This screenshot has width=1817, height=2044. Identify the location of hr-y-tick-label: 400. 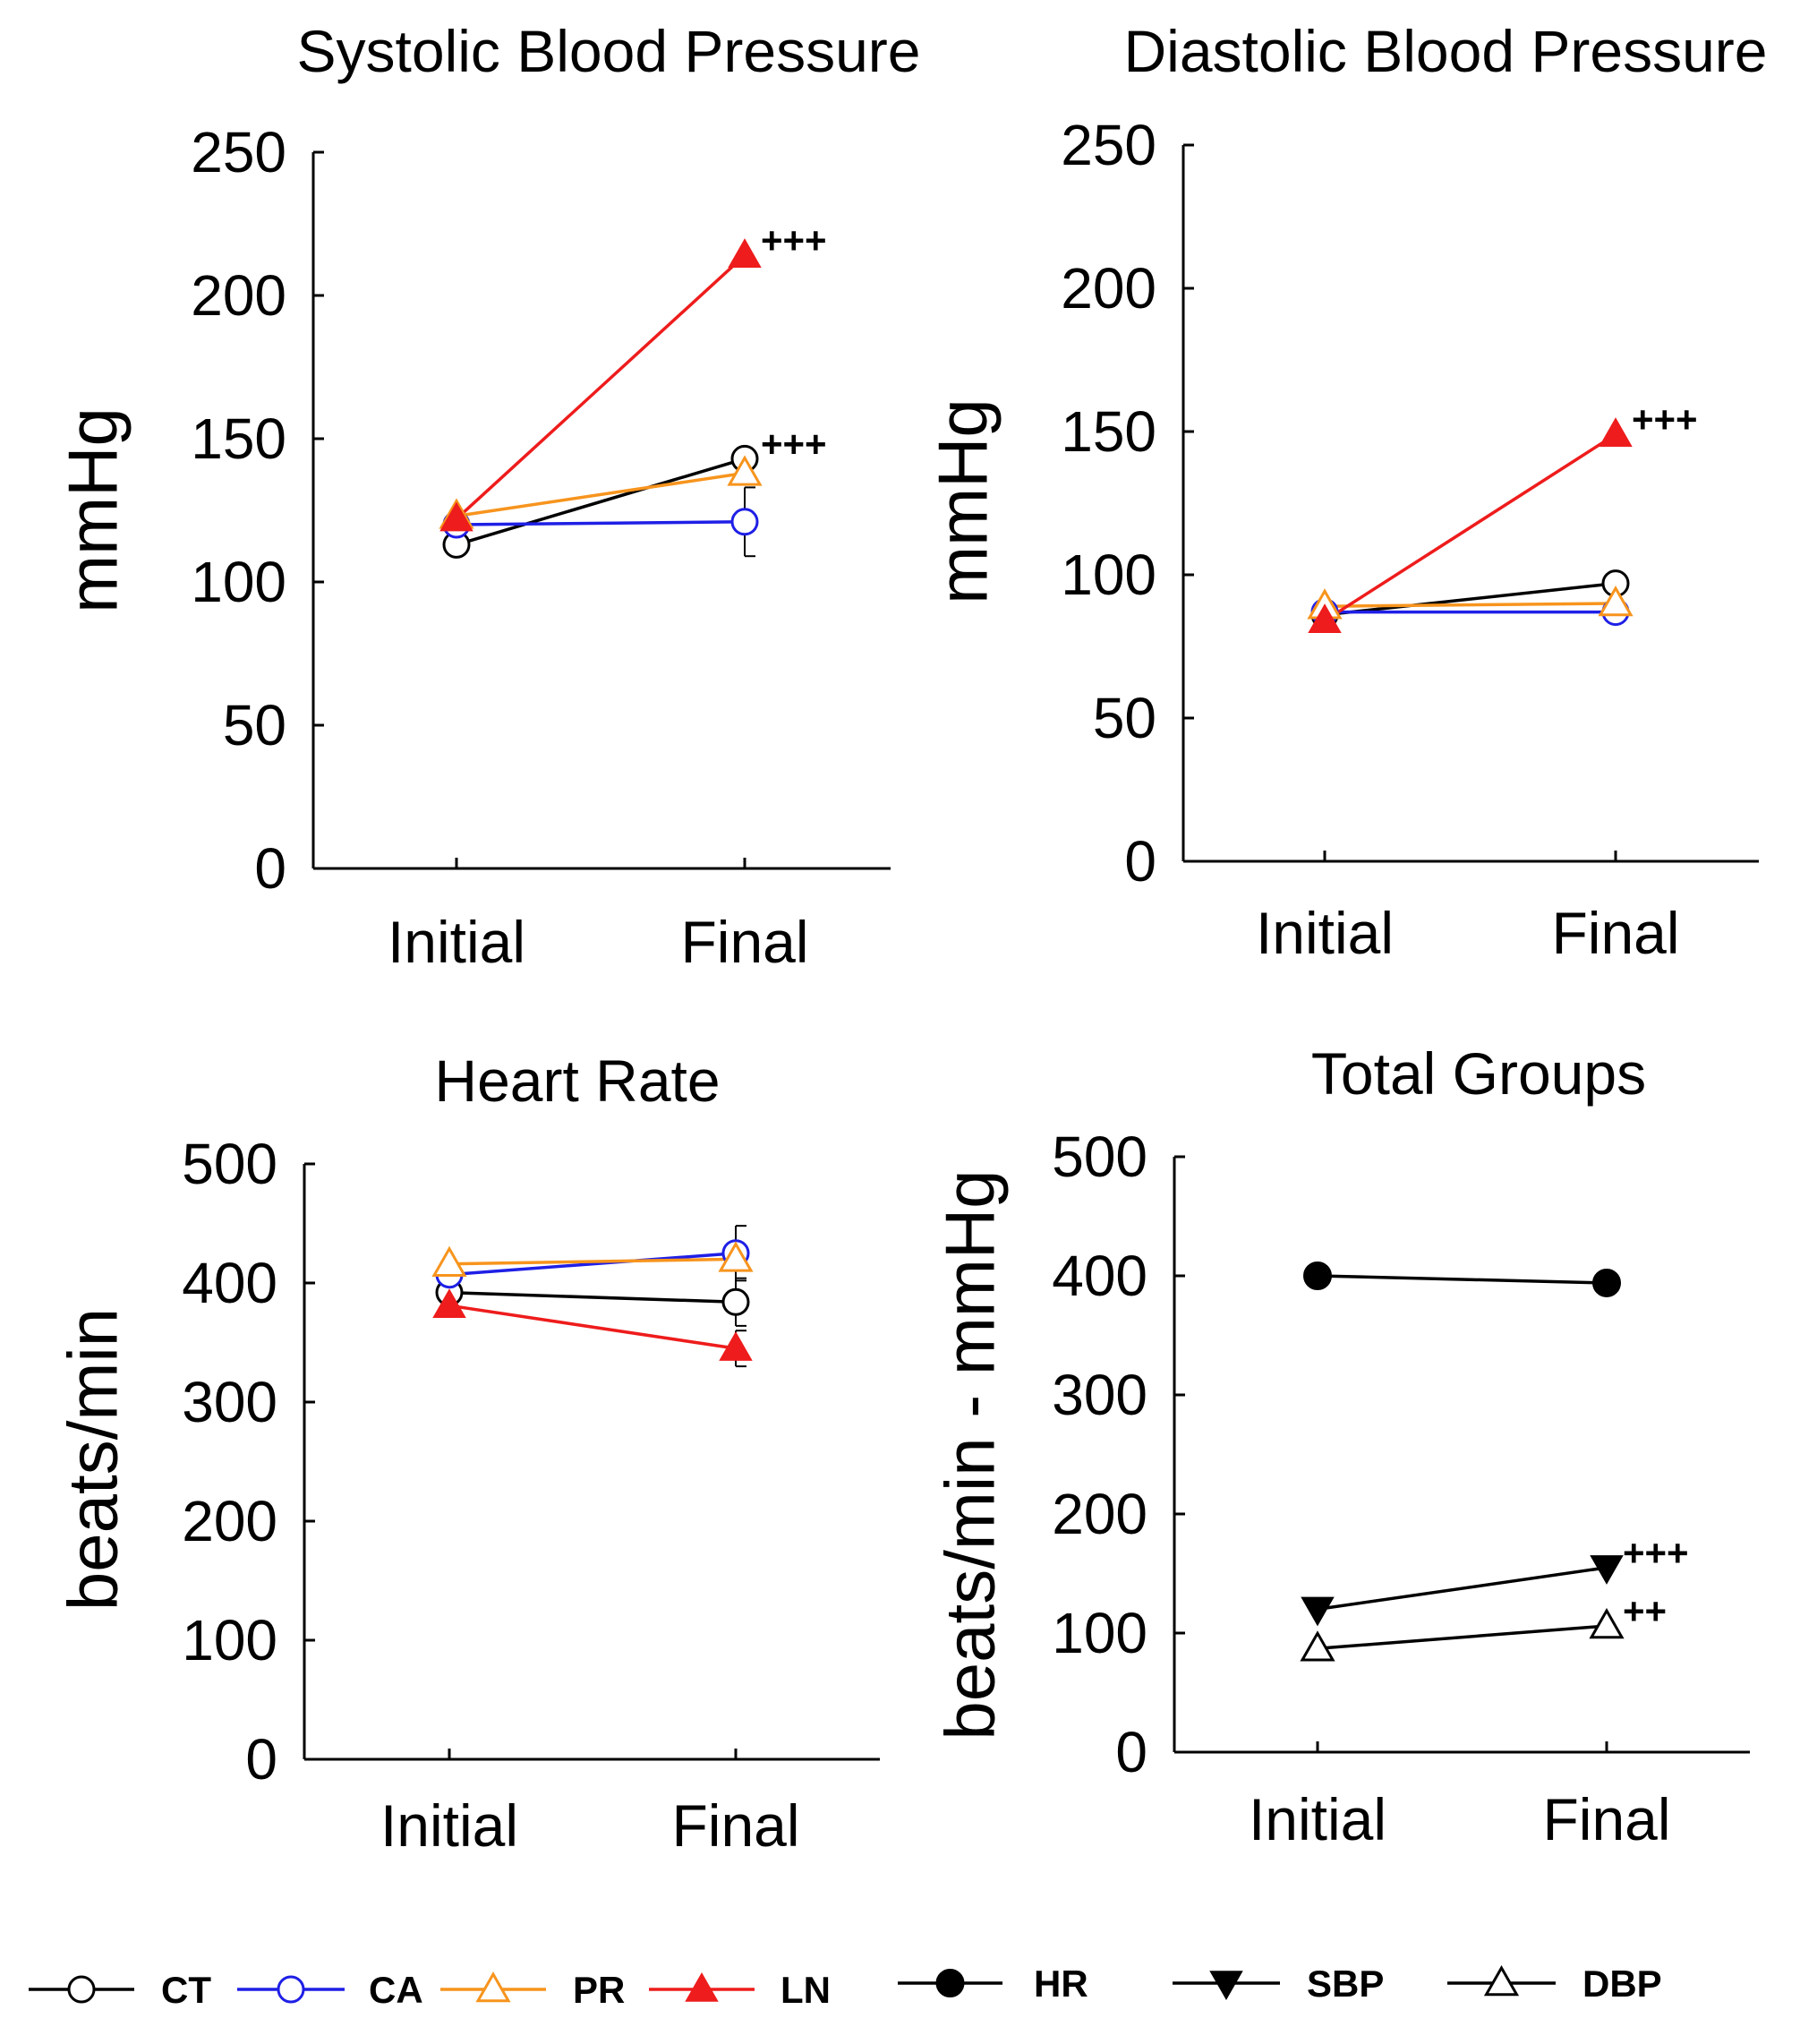
(229, 1283).